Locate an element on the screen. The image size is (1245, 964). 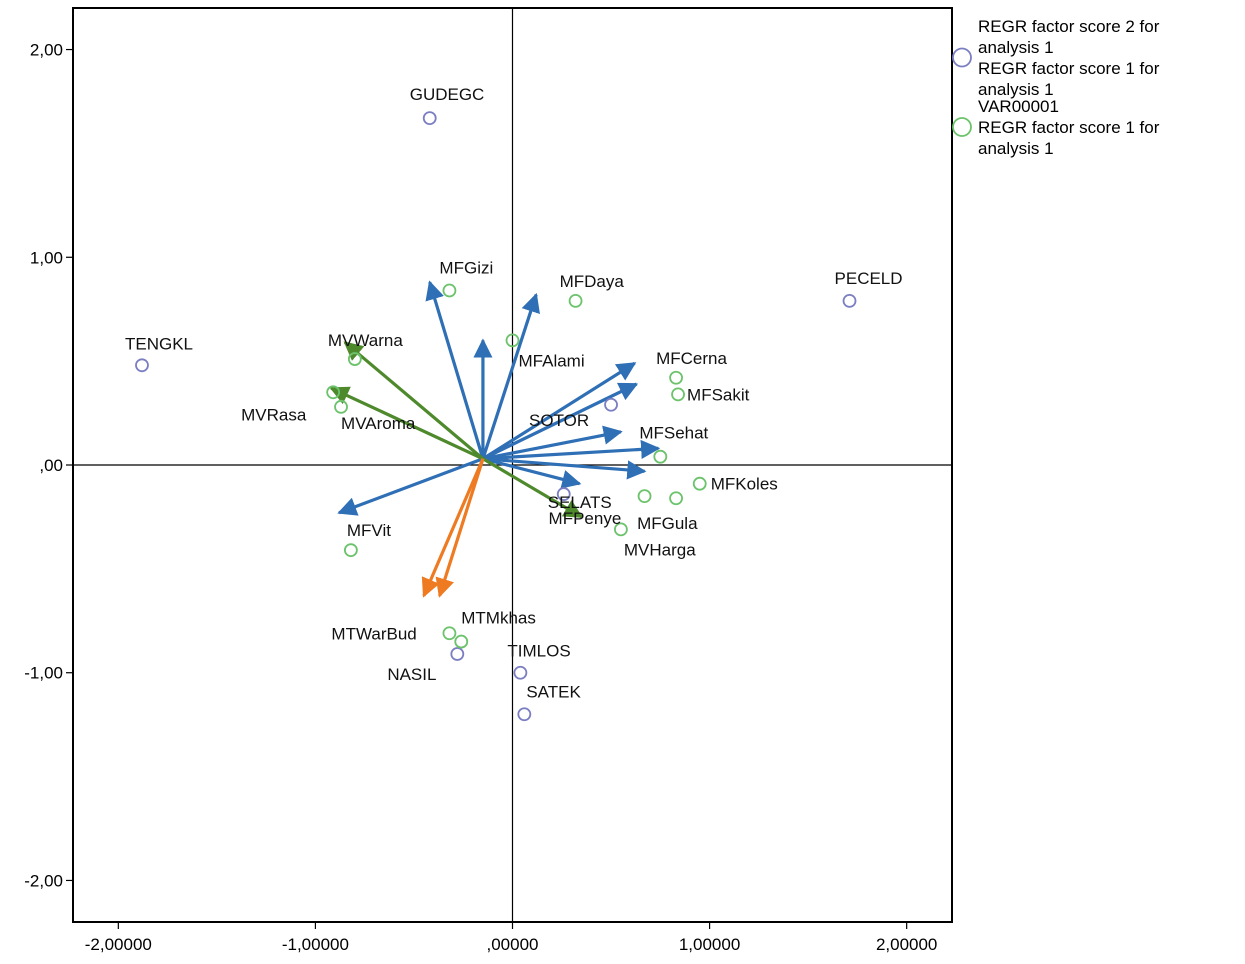
x-tick-label: -2,00000 is located at coordinates (118, 944).